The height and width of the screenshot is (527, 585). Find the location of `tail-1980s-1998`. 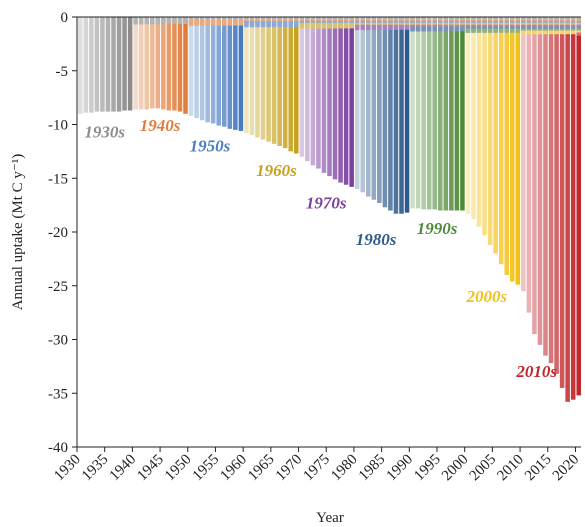

tail-1980s-1998 is located at coordinates (451, 29).